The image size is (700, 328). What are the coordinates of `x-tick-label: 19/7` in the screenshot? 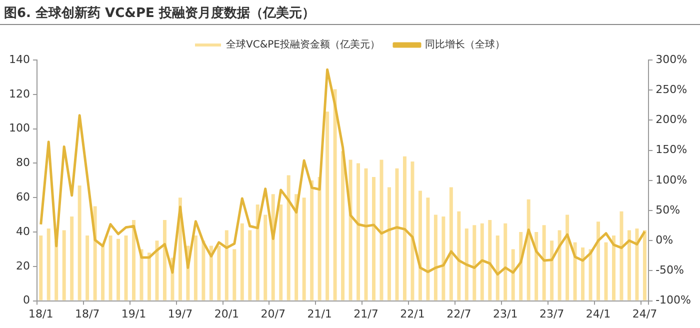 It's located at (180, 313).